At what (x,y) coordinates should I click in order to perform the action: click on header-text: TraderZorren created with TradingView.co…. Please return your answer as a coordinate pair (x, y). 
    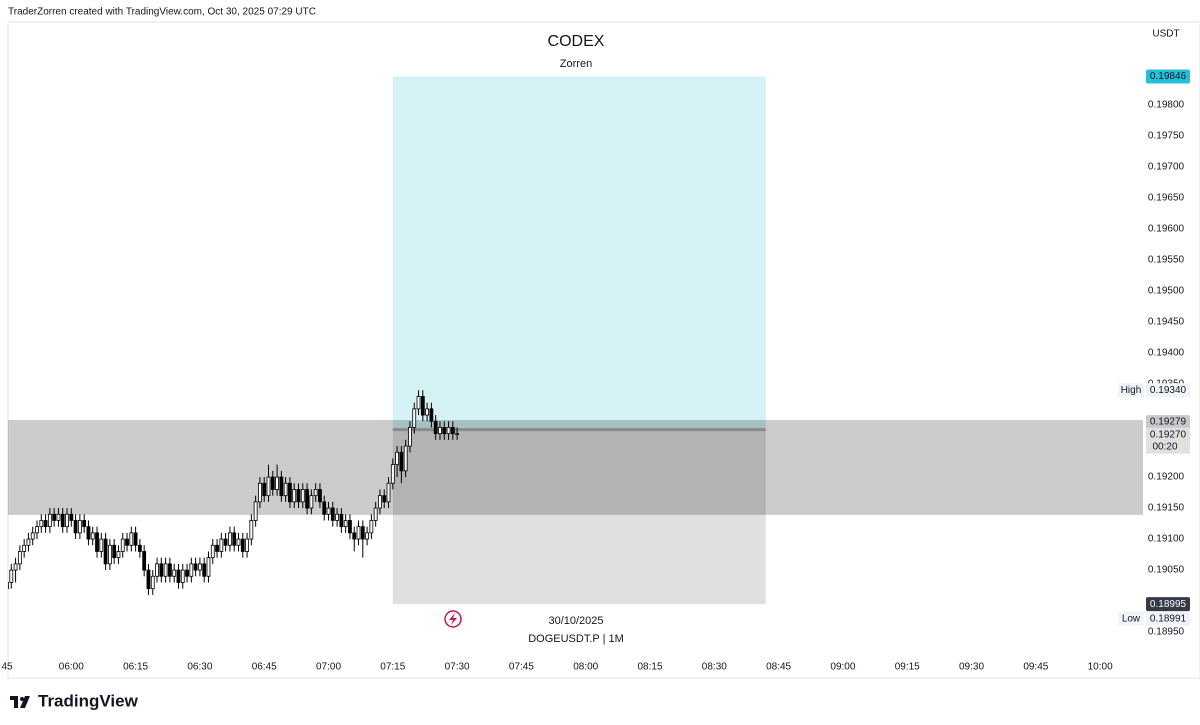
    Looking at the image, I should click on (162, 12).